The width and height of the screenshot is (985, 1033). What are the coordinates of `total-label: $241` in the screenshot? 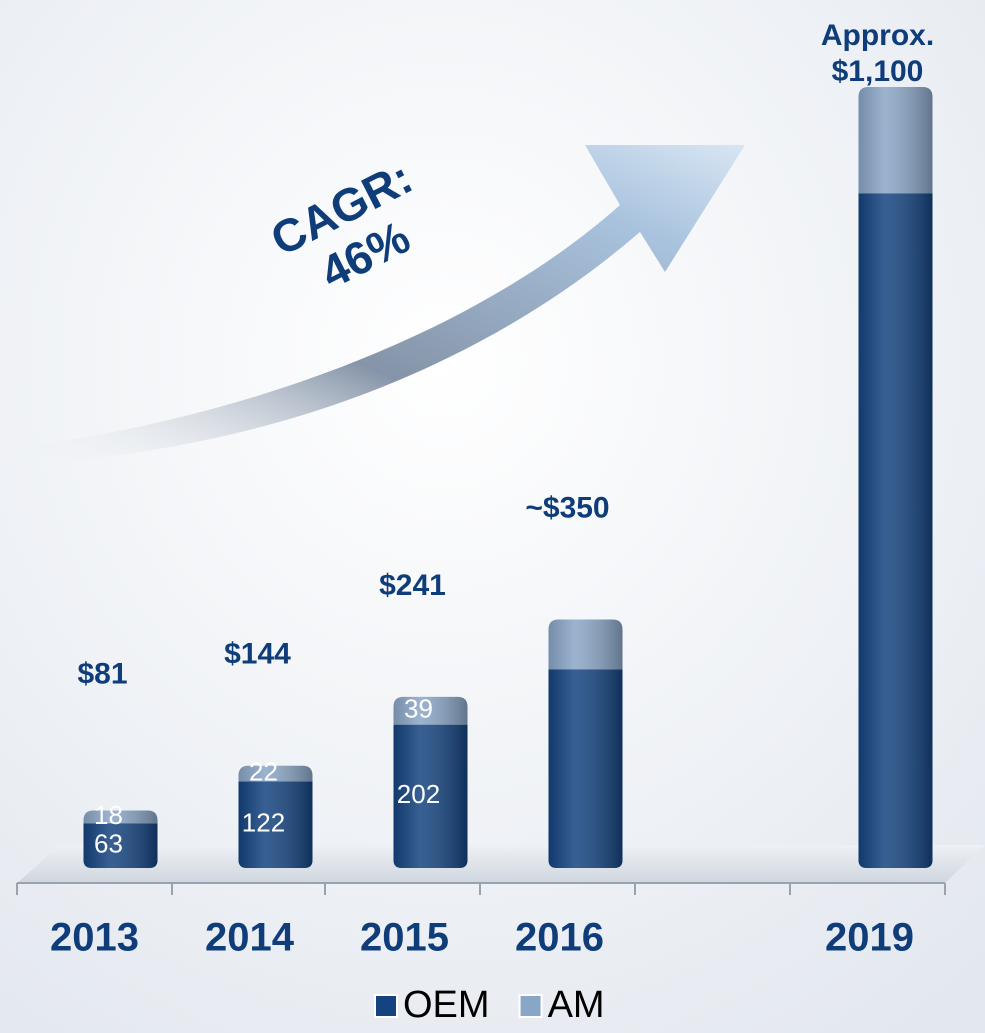 It's located at (412, 585).